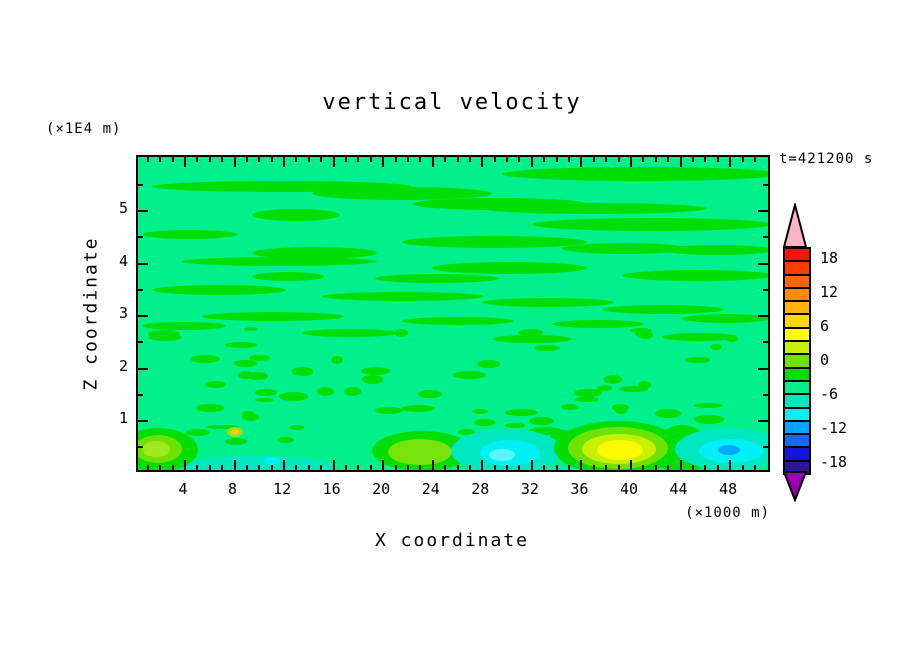 This screenshot has width=904, height=654. I want to click on timestamp-label: t=421200 s, so click(826, 159).